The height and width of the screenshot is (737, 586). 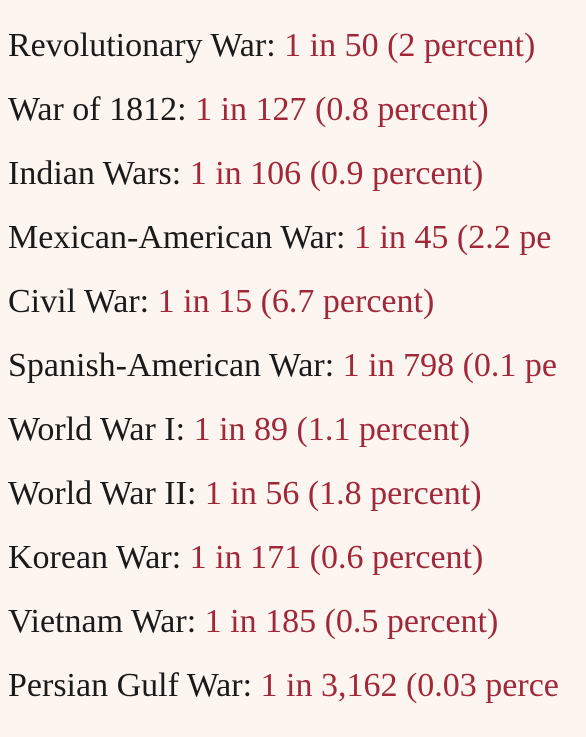 I want to click on casualty-stat: 1 in 127 (0.8 percent), so click(x=342, y=109).